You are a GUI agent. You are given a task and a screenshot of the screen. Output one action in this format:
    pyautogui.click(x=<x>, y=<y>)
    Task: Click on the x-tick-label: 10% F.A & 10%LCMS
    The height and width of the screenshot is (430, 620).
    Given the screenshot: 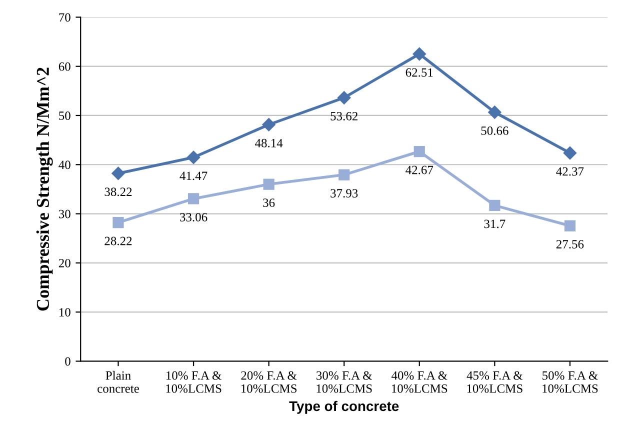 What is the action you would take?
    pyautogui.click(x=194, y=382)
    